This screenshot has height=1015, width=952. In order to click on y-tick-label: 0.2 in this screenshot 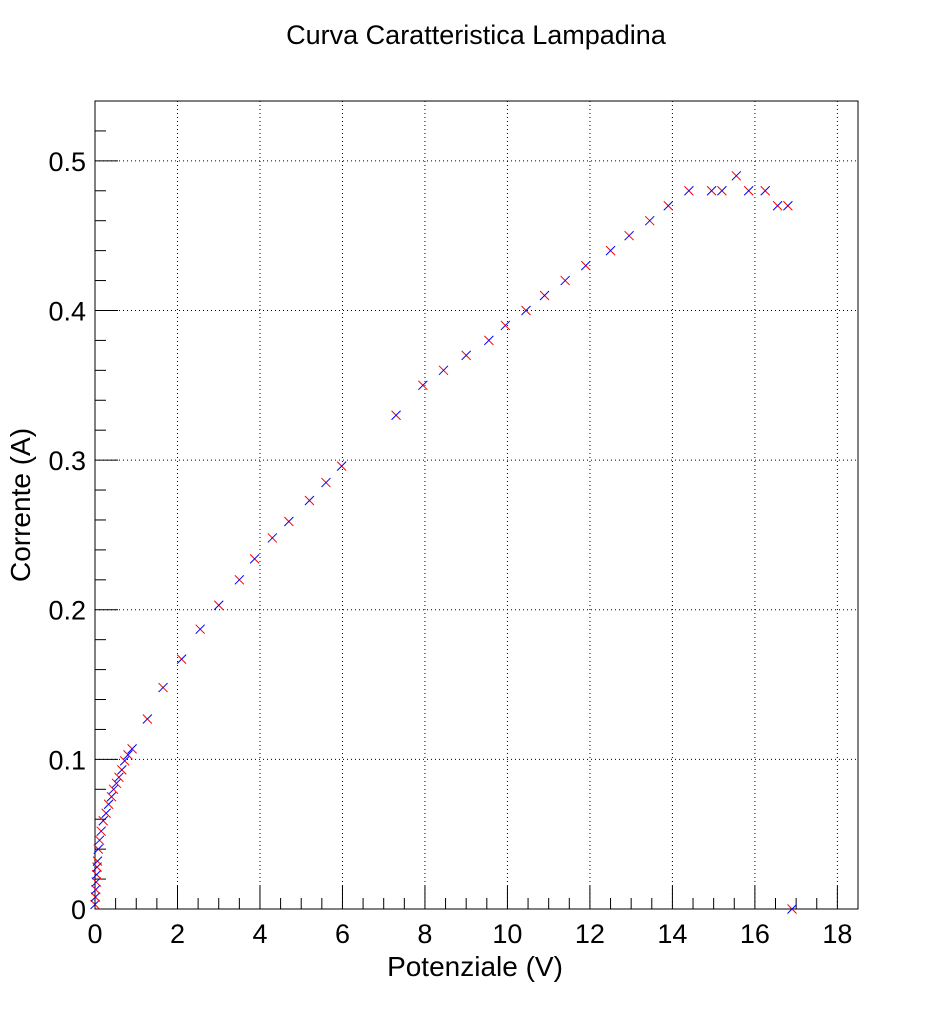, I will do `click(67, 611)`.